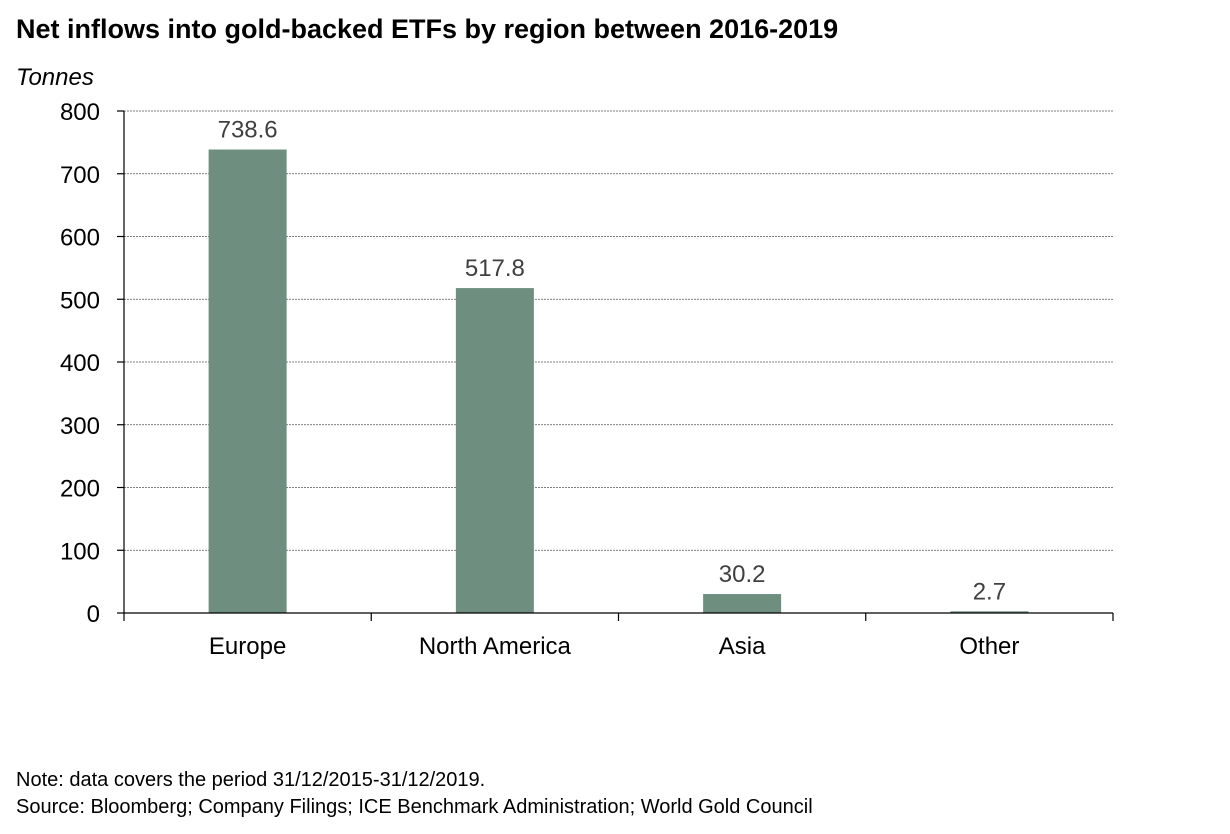 Image resolution: width=1230 pixels, height=834 pixels. I want to click on y-tick-label: 800, so click(80, 112).